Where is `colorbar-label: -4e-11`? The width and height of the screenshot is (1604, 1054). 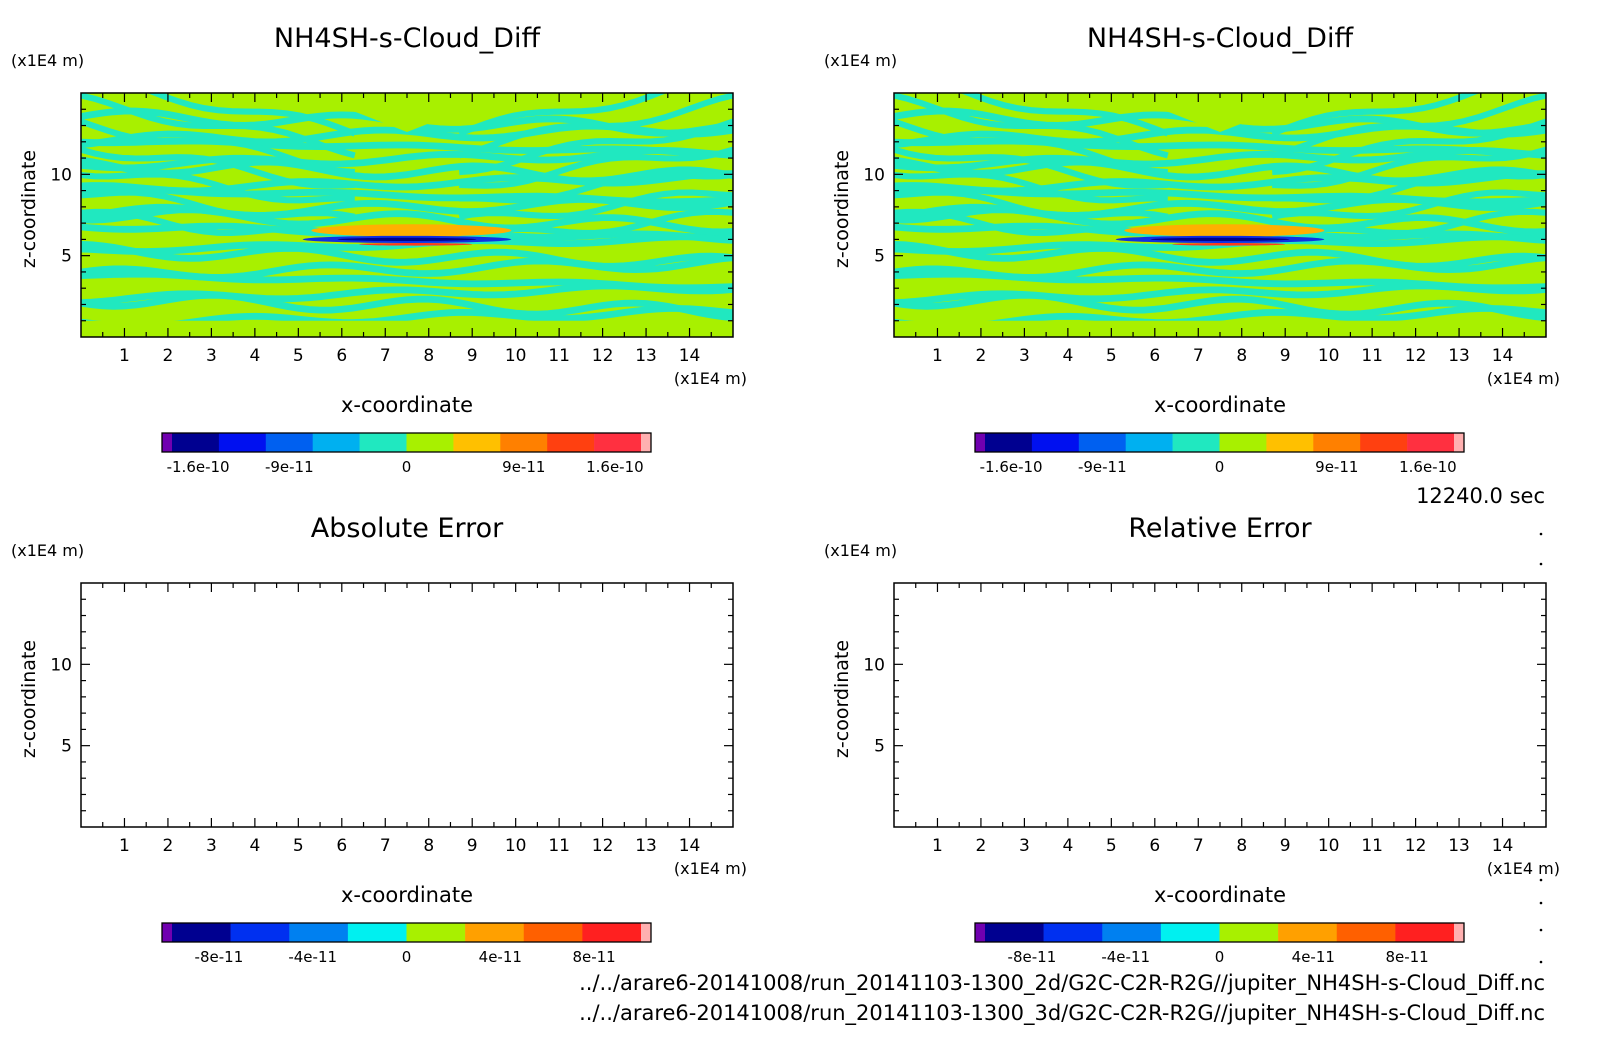 colorbar-label: -4e-11 is located at coordinates (1125, 957).